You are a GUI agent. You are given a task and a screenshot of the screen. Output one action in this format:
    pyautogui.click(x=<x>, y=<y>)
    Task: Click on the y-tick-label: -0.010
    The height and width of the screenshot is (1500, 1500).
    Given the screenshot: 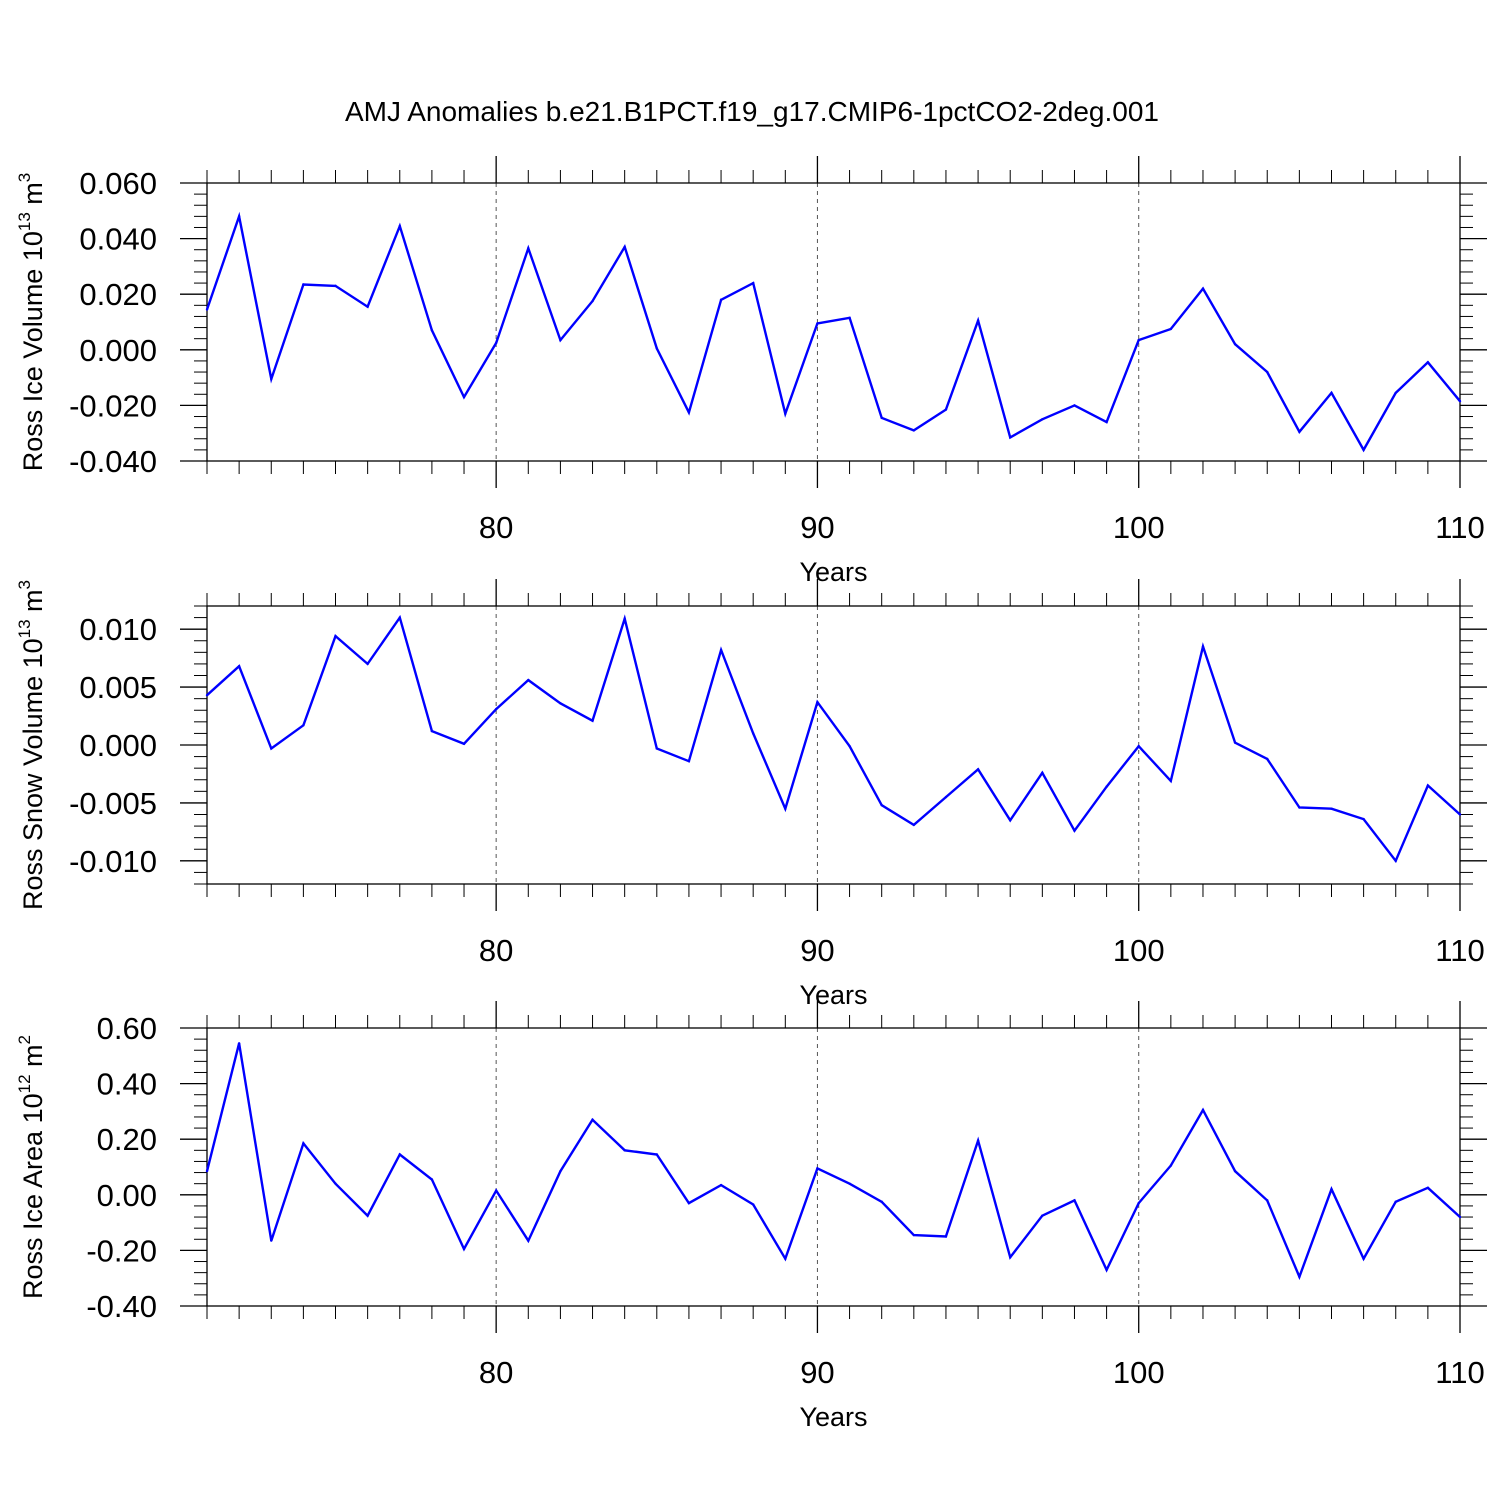 What is the action you would take?
    pyautogui.click(x=113, y=861)
    